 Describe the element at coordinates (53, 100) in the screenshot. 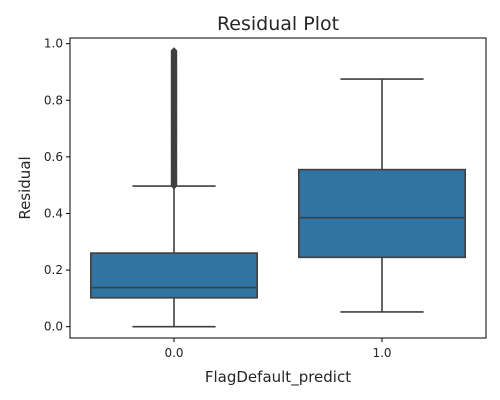

I see `y-tick-label: 0.8` at that location.